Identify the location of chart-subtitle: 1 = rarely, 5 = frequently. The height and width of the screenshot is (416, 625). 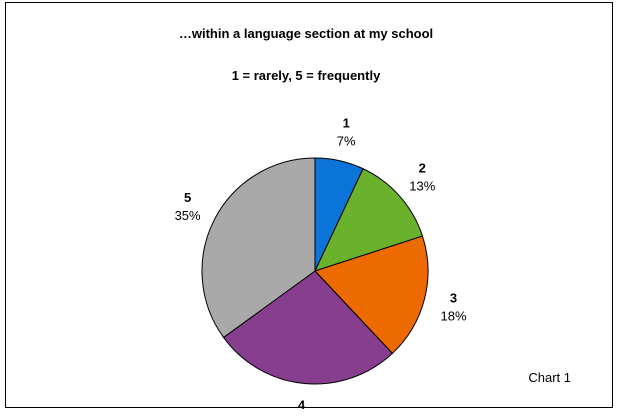
(306, 75).